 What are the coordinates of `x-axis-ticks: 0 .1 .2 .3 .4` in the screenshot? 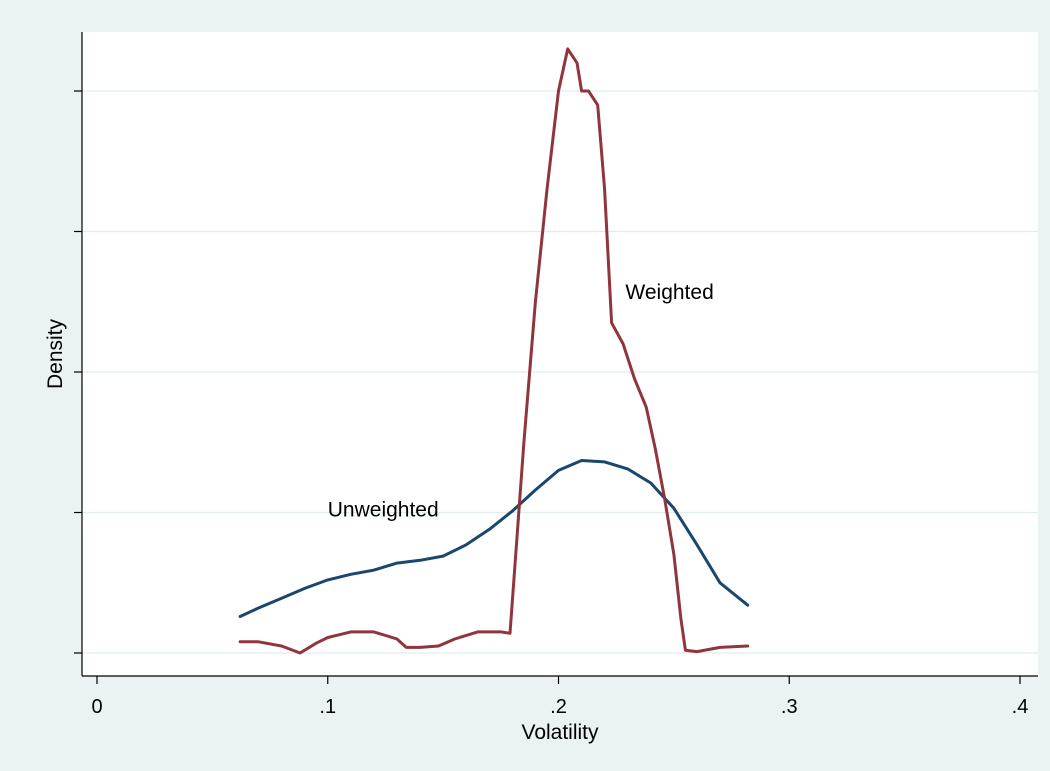 It's located at (559, 697).